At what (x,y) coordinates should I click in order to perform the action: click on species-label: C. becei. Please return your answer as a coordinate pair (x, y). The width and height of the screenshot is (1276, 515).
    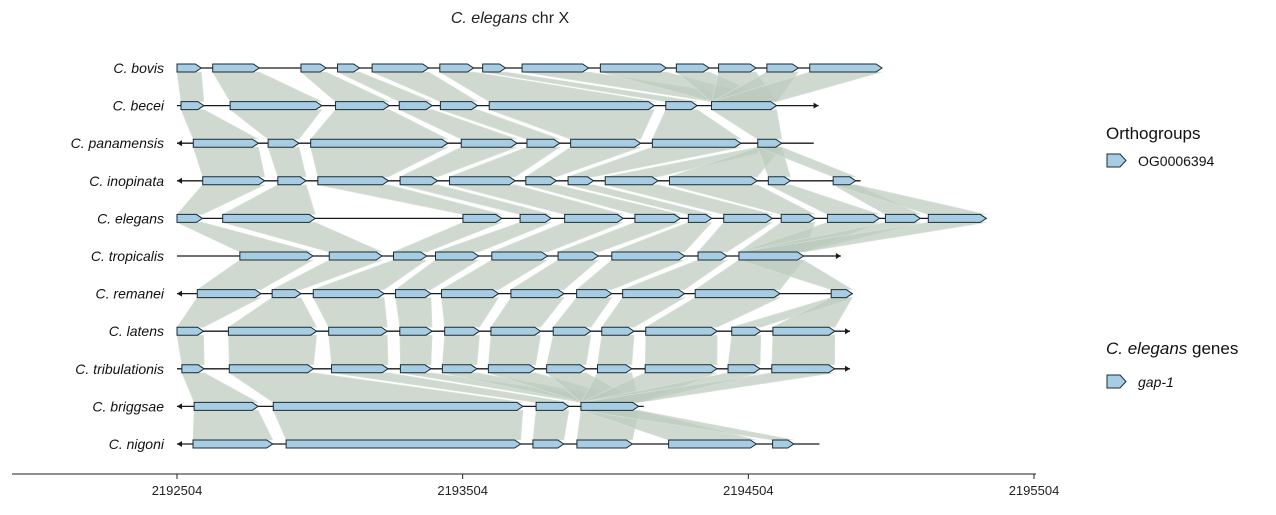
    Looking at the image, I should click on (139, 106).